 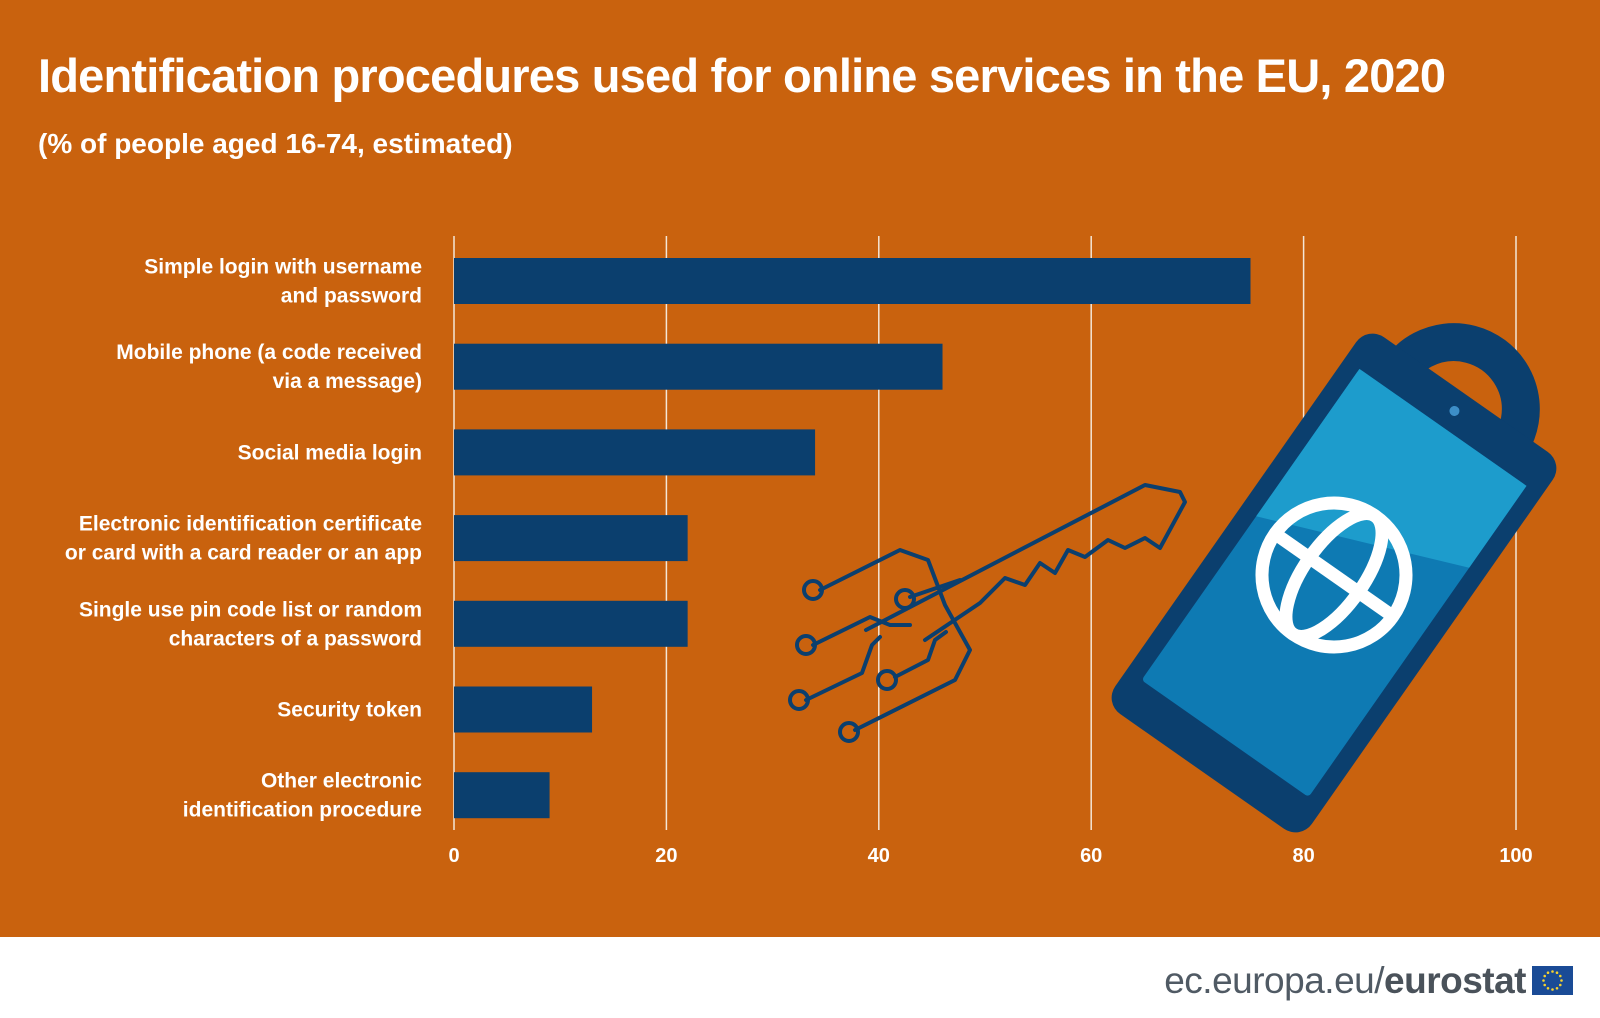 I want to click on padlock-phone-icon, so click(x=1334, y=578).